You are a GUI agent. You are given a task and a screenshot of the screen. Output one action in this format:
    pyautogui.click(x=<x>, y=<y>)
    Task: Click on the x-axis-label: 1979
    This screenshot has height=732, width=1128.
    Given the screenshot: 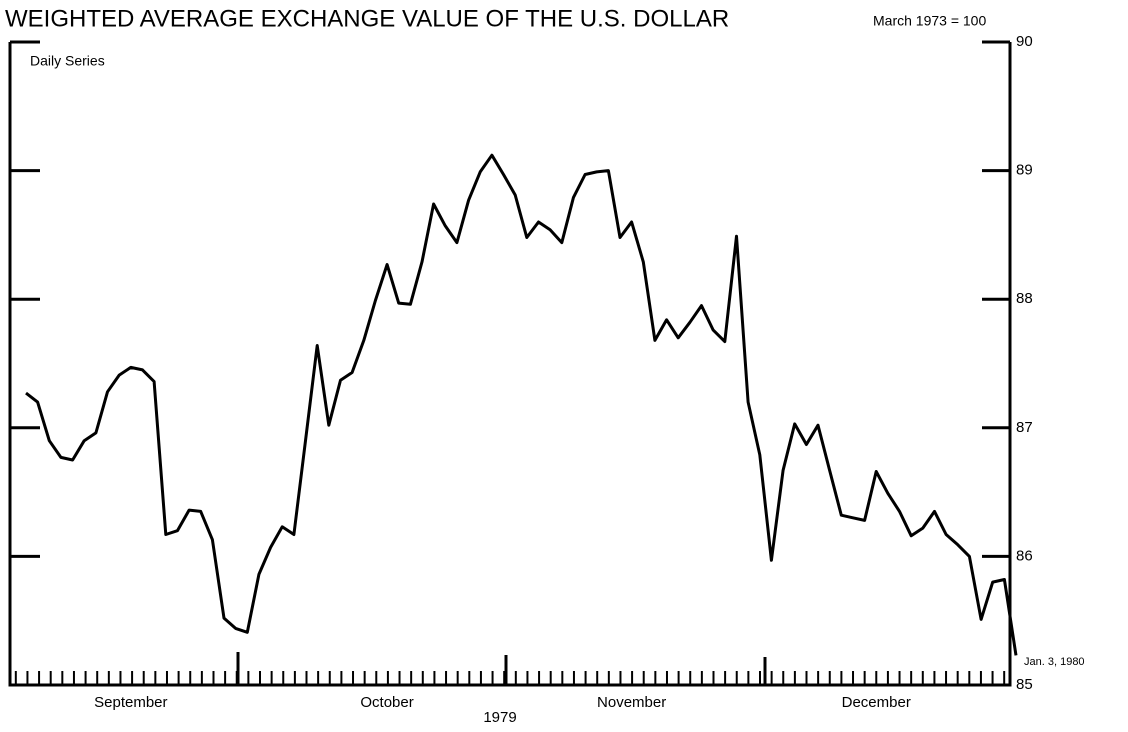 What is the action you would take?
    pyautogui.click(x=499, y=717)
    